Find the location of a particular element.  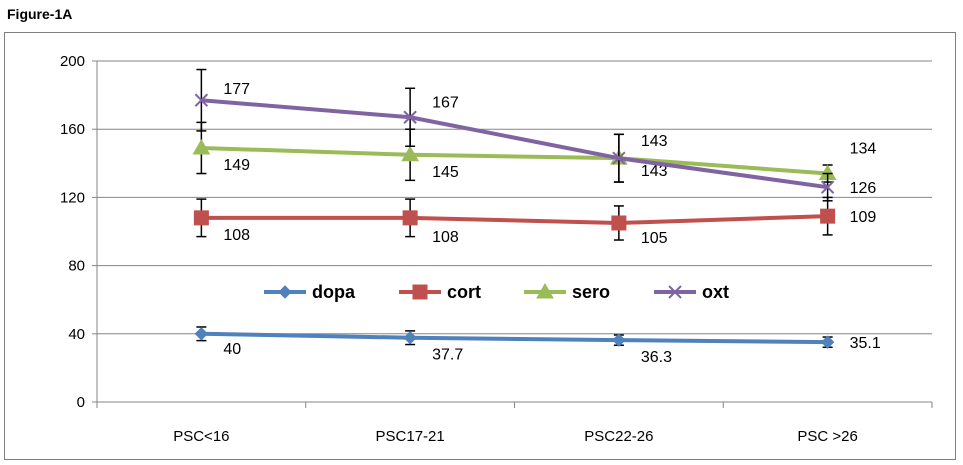

y-tick-label: 0 is located at coordinates (81, 402).